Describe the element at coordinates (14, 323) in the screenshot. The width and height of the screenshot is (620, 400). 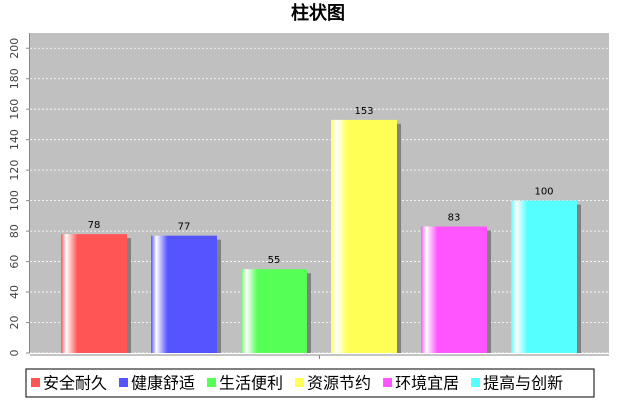
I see `y-tick-label: 20` at that location.